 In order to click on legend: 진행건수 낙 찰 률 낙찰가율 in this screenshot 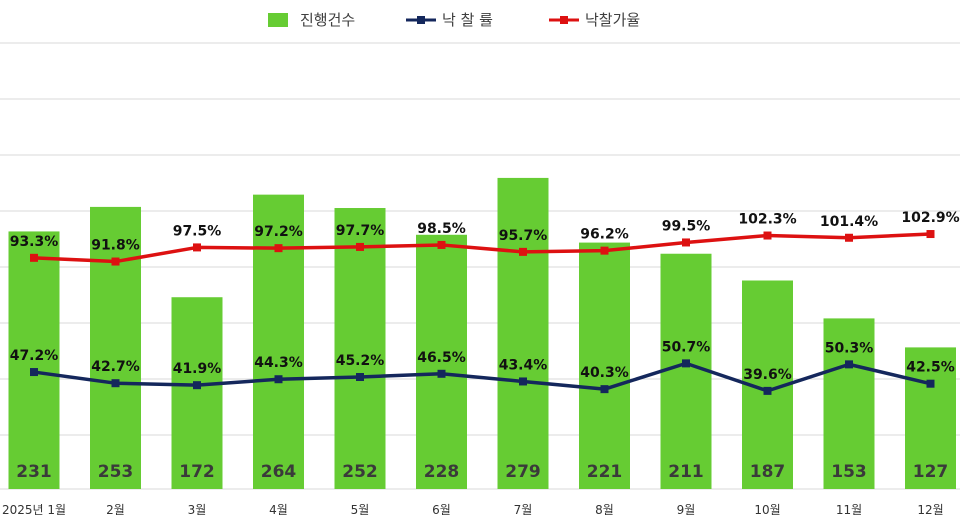, I will do `click(454, 20)`.